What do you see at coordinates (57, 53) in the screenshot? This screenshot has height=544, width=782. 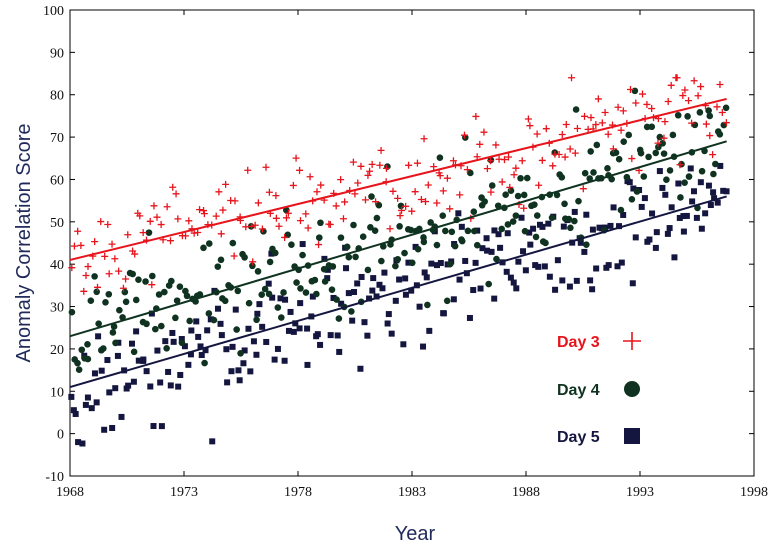 I see `y-tick-label: 90` at bounding box center [57, 53].